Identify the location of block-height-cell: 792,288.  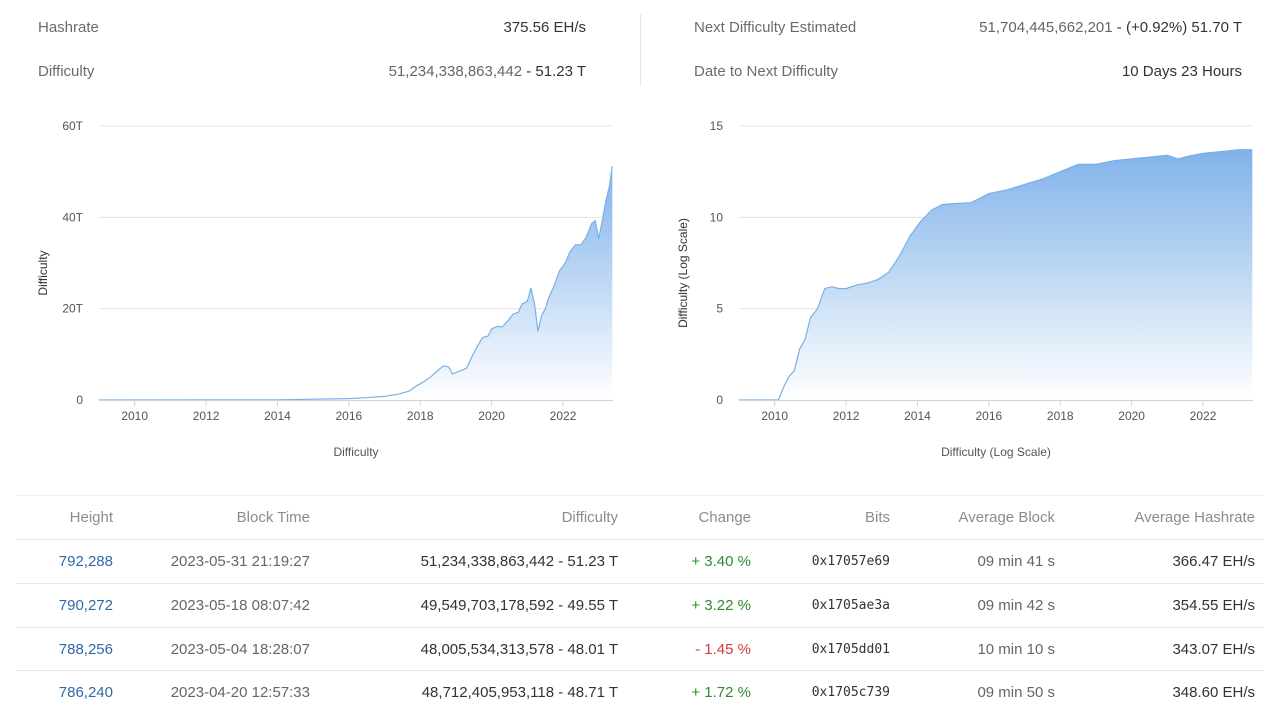
(86, 561).